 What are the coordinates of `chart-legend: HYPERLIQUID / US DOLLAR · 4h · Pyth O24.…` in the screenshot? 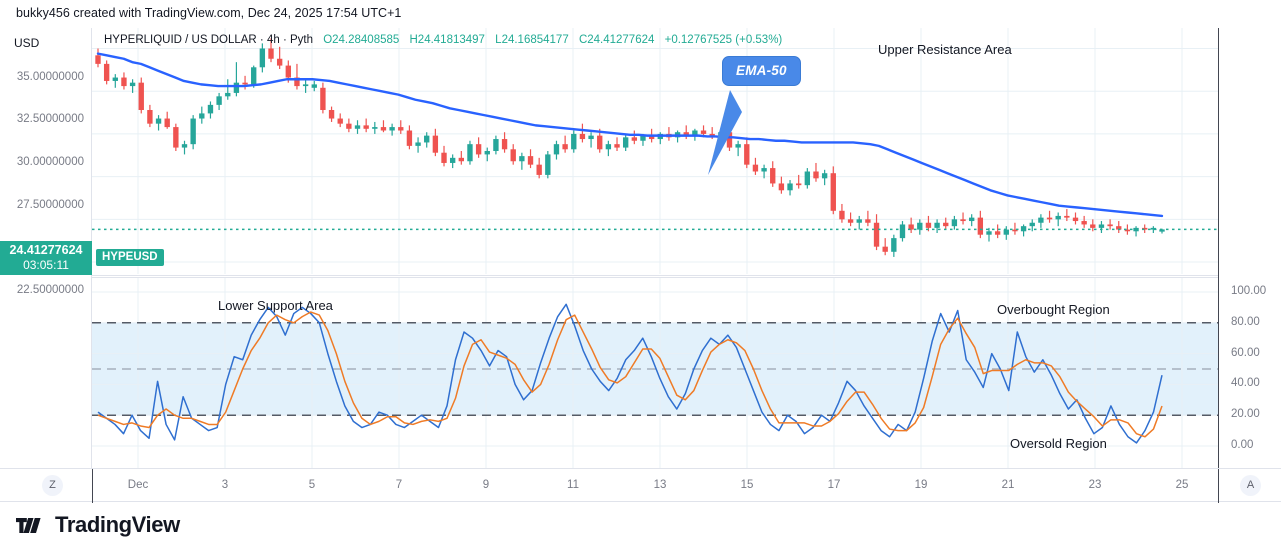 It's located at (443, 40).